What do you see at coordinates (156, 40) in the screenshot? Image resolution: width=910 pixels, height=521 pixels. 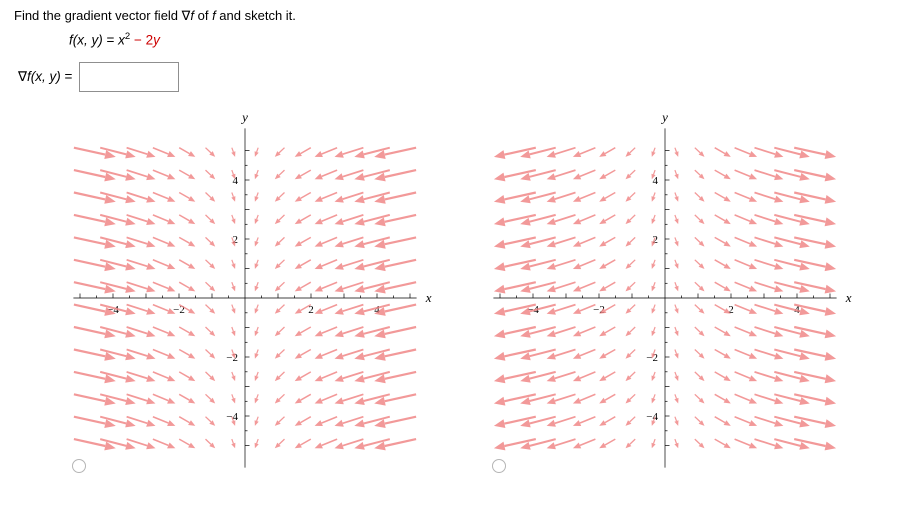 I see `function-variable: y` at bounding box center [156, 40].